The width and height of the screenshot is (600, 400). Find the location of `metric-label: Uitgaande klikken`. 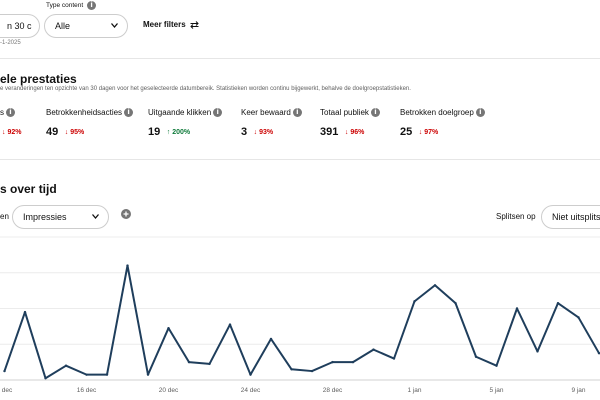

metric-label: Uitgaande klikken is located at coordinates (180, 112).